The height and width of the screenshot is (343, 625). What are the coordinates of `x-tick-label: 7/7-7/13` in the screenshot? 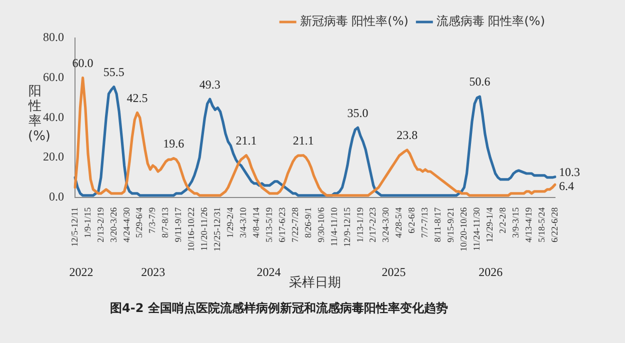 It's located at (425, 222).